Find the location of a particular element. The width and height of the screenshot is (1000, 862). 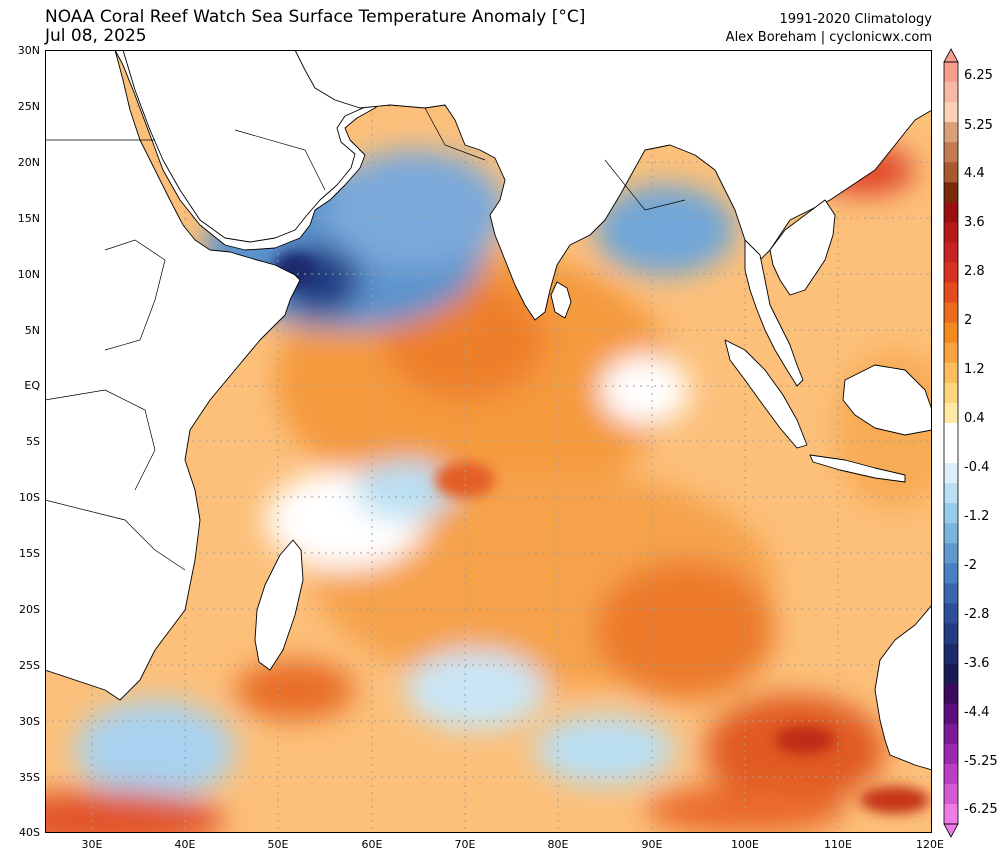

colorbar-label-neg-1-2: -1.2 is located at coordinates (977, 516).